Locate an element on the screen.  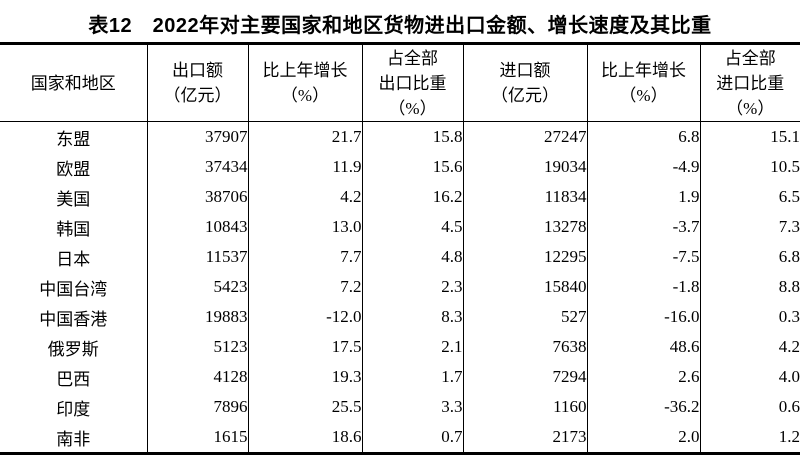
value-cell: 1615 is located at coordinates (198, 438).